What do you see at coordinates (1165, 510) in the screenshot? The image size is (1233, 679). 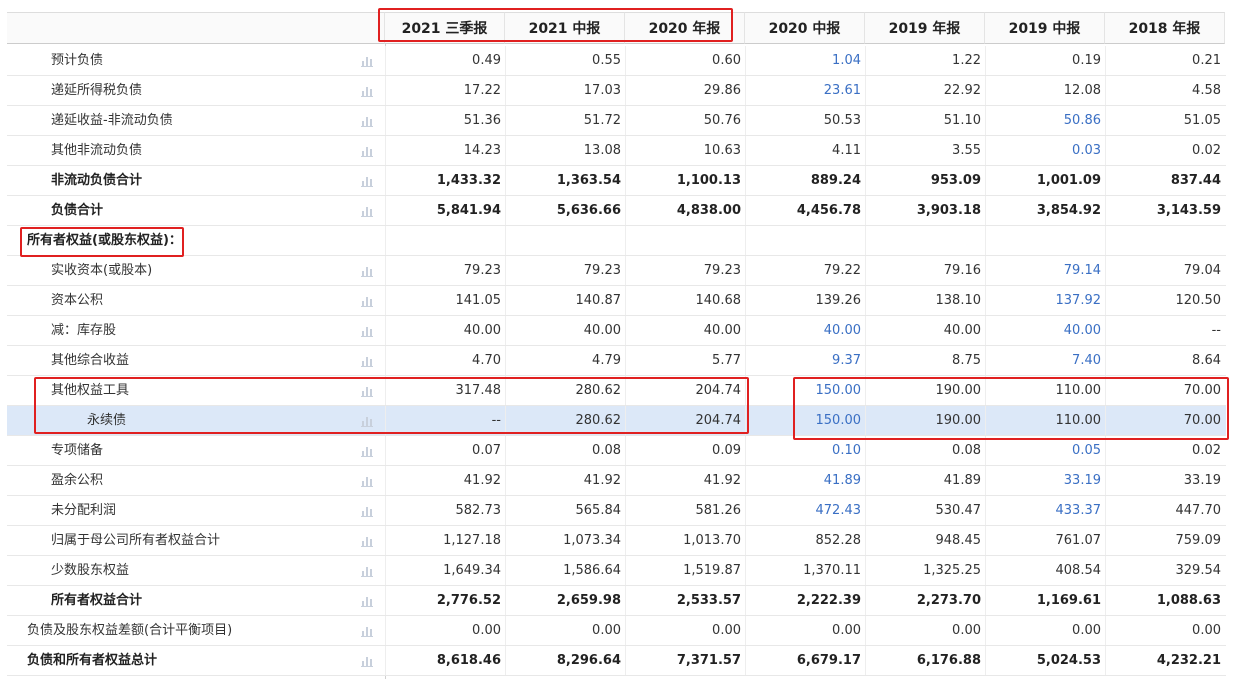 I see `value-cell: 447.70` at bounding box center [1165, 510].